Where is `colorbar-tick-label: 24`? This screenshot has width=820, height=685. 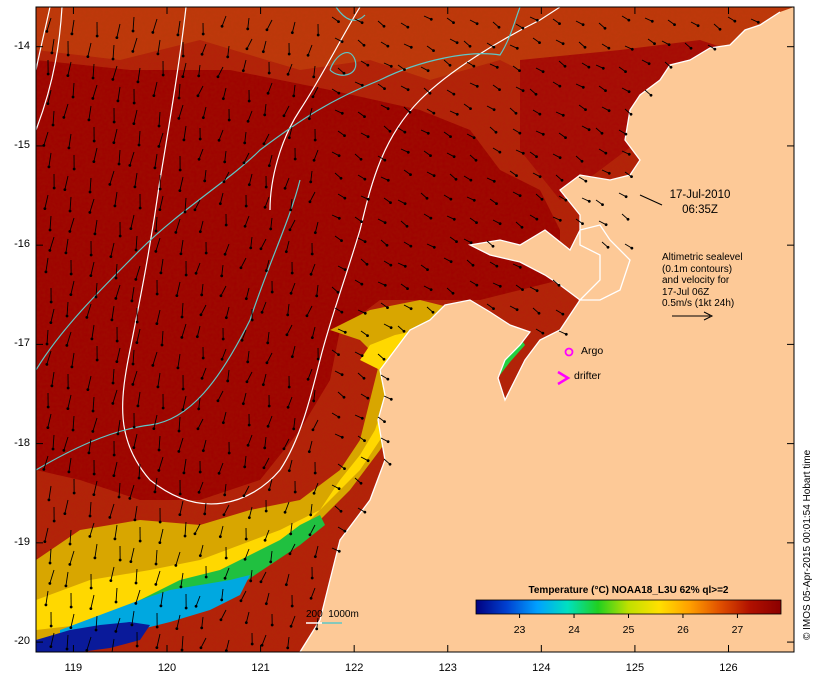 colorbar-tick-label: 24 is located at coordinates (574, 630).